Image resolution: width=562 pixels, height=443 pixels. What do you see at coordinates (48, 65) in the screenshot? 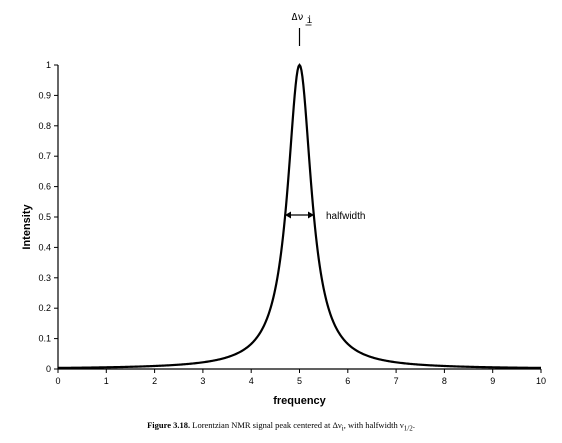
I see `y-tick-label: 1` at bounding box center [48, 65].